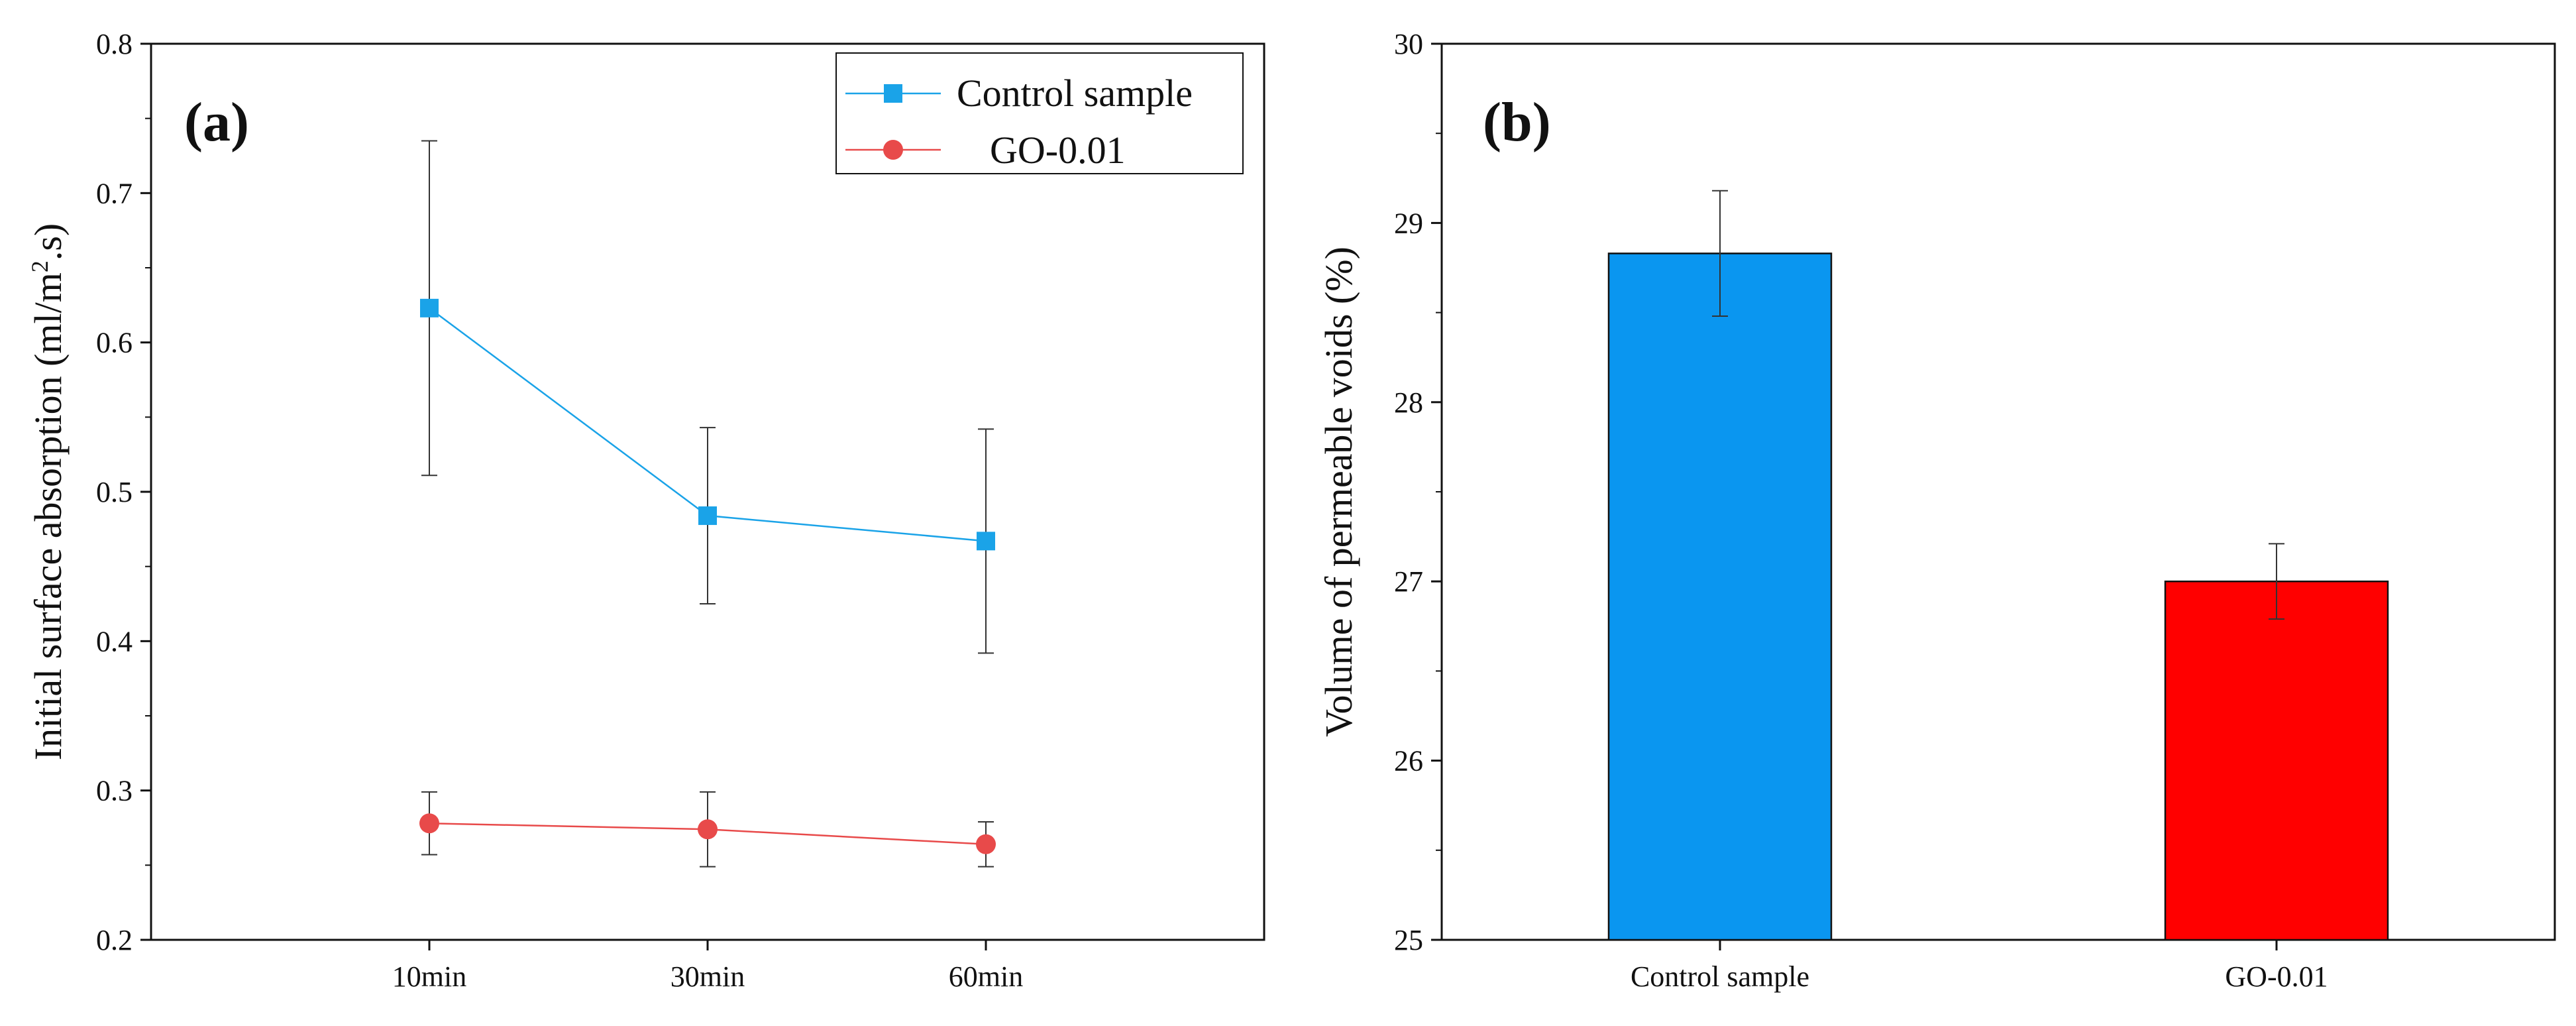  I want to click on bar-control-sample, so click(1720, 597).